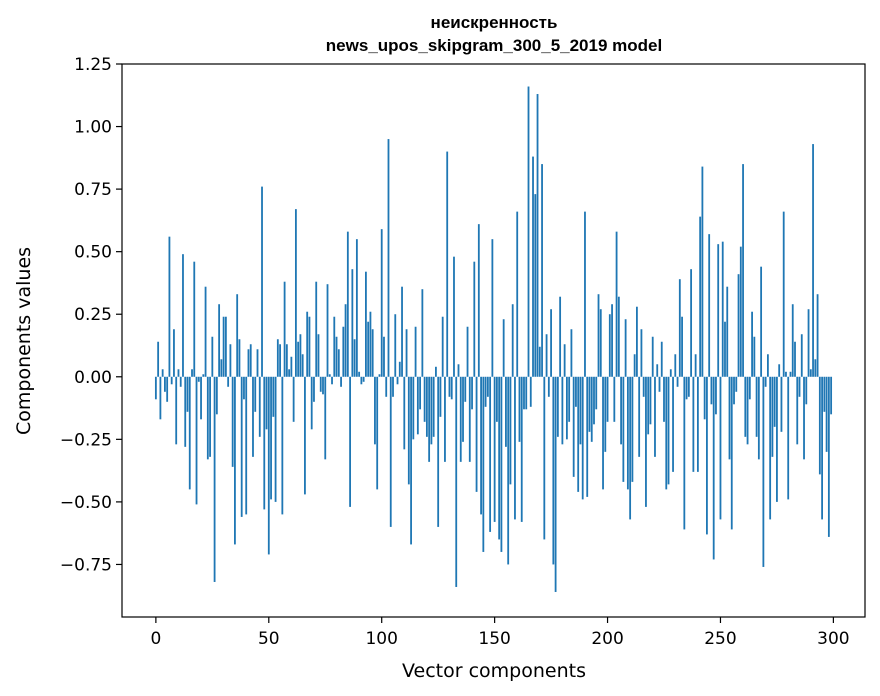 The image size is (880, 696). I want to click on y-tick-label: 1.25, so click(93, 65).